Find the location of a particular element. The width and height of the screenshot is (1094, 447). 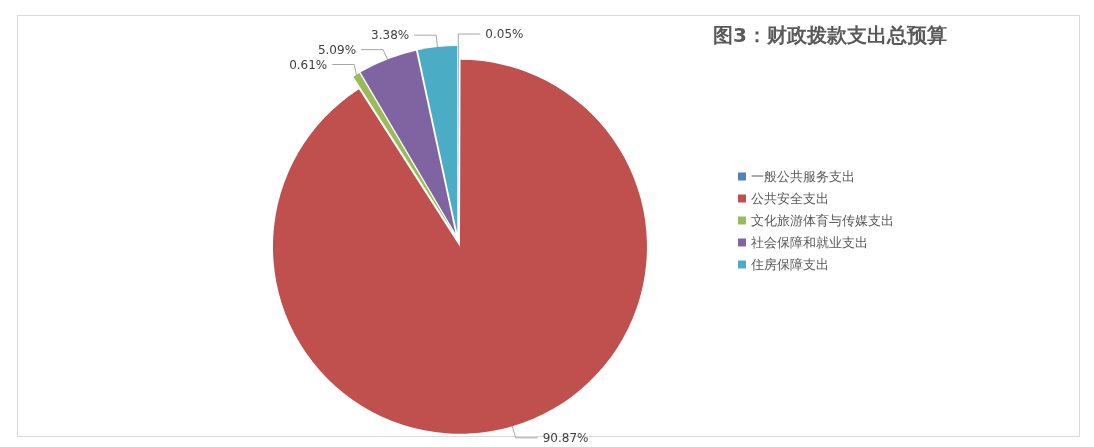

data-label: 3.38% is located at coordinates (390, 35).